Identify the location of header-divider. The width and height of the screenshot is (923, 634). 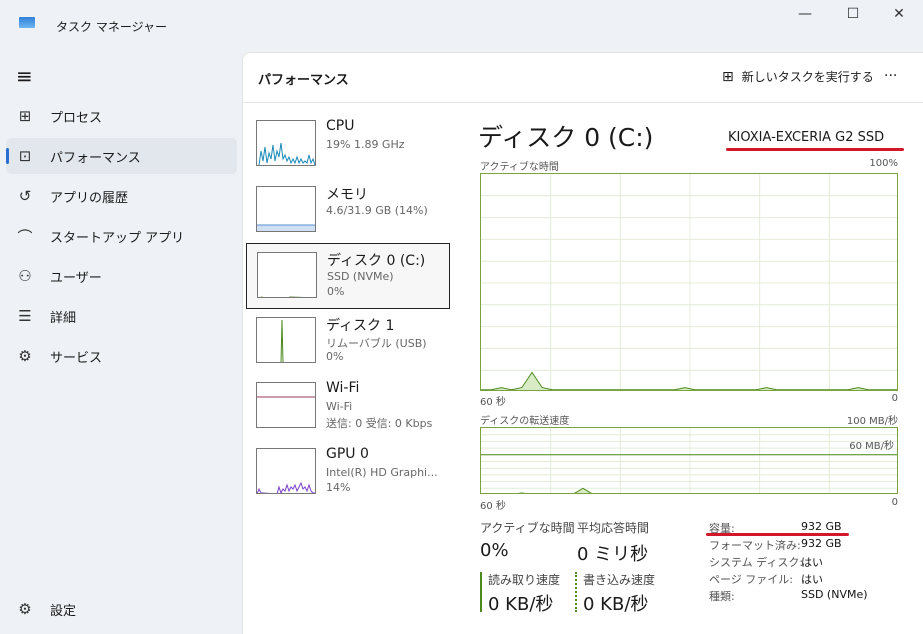
(583, 102).